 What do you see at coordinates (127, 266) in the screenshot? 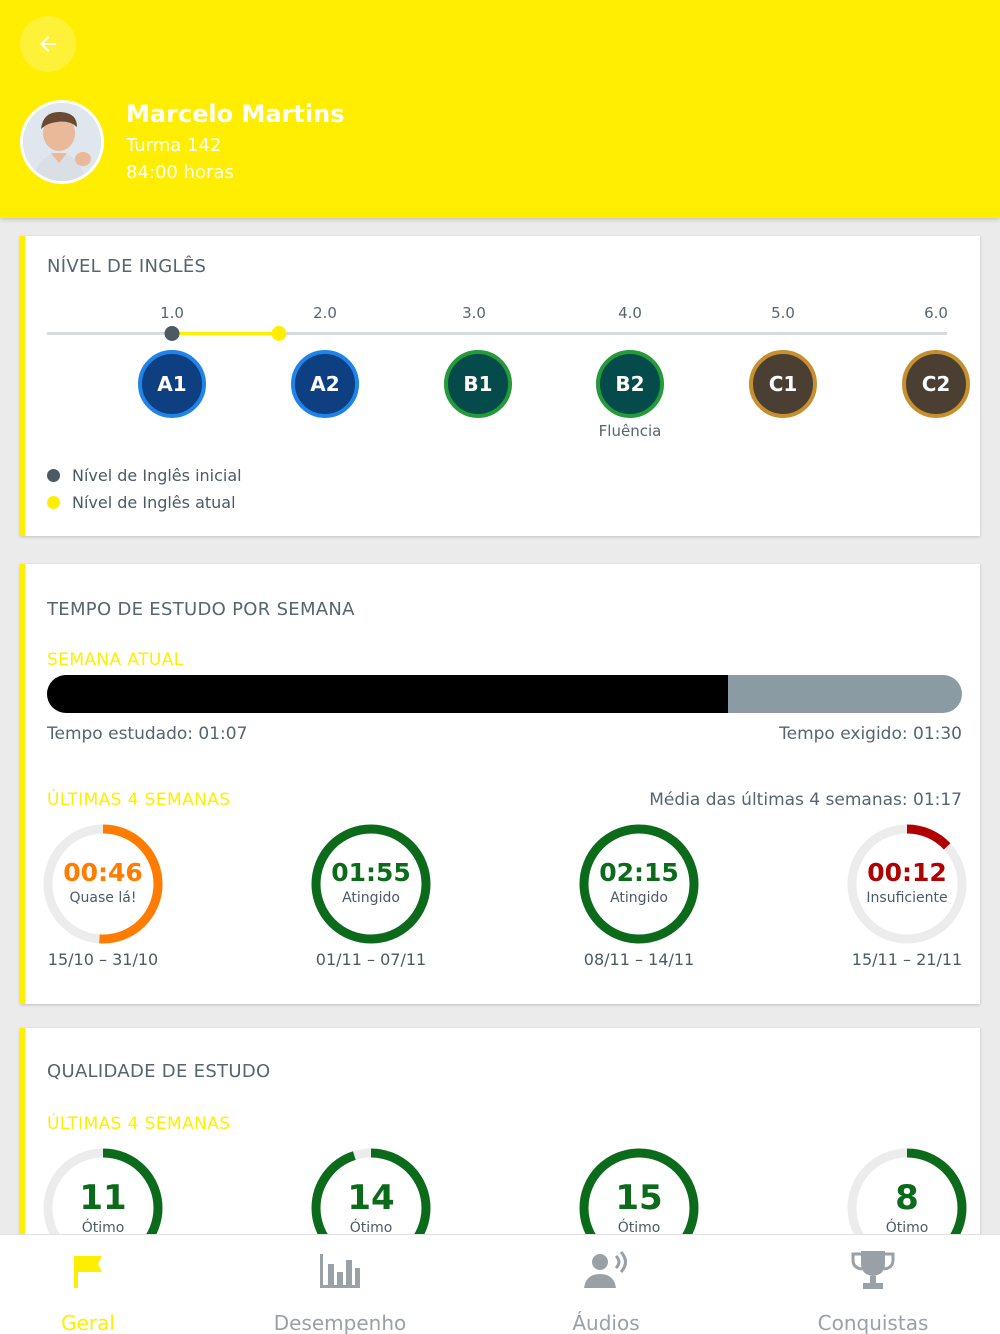
I see `english-level-title: NÍVEL DE INGLÊS` at bounding box center [127, 266].